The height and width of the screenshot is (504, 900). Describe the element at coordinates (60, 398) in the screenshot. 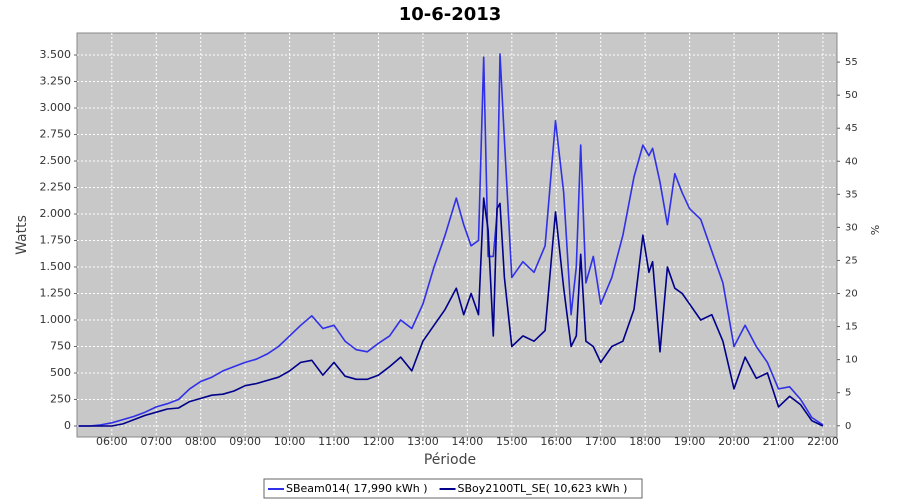

I see `y-tick-label: 250` at that location.